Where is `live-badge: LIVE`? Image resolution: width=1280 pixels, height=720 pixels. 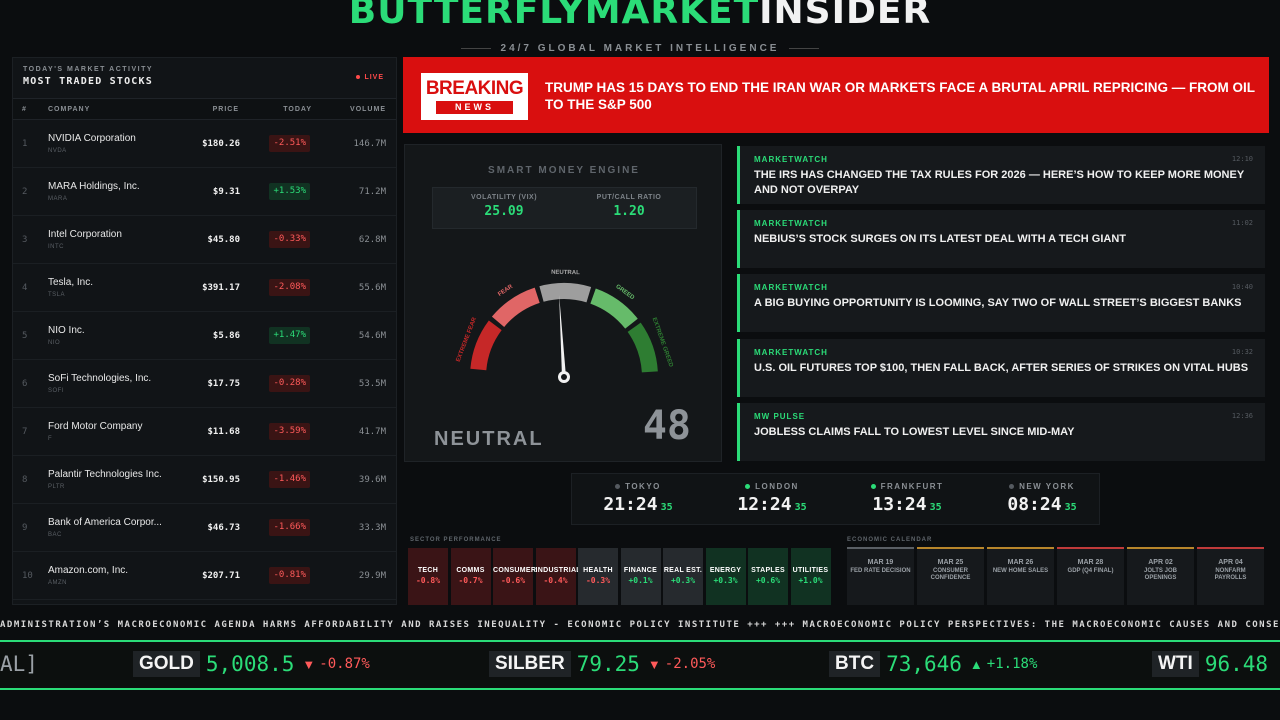
live-badge: LIVE is located at coordinates (370, 77).